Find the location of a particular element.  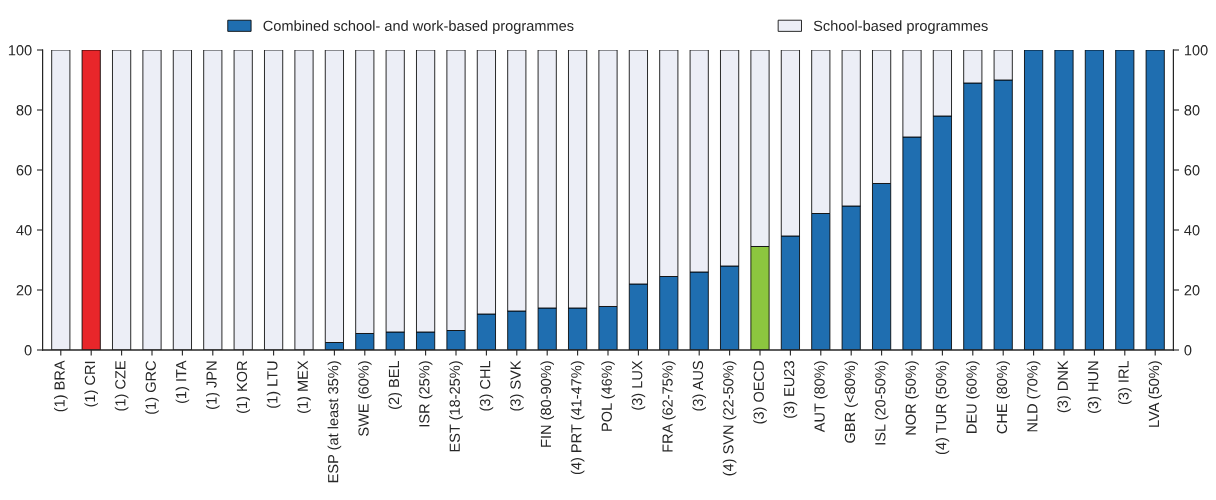

x-tick-label: (1) CRI is located at coordinates (91, 384).